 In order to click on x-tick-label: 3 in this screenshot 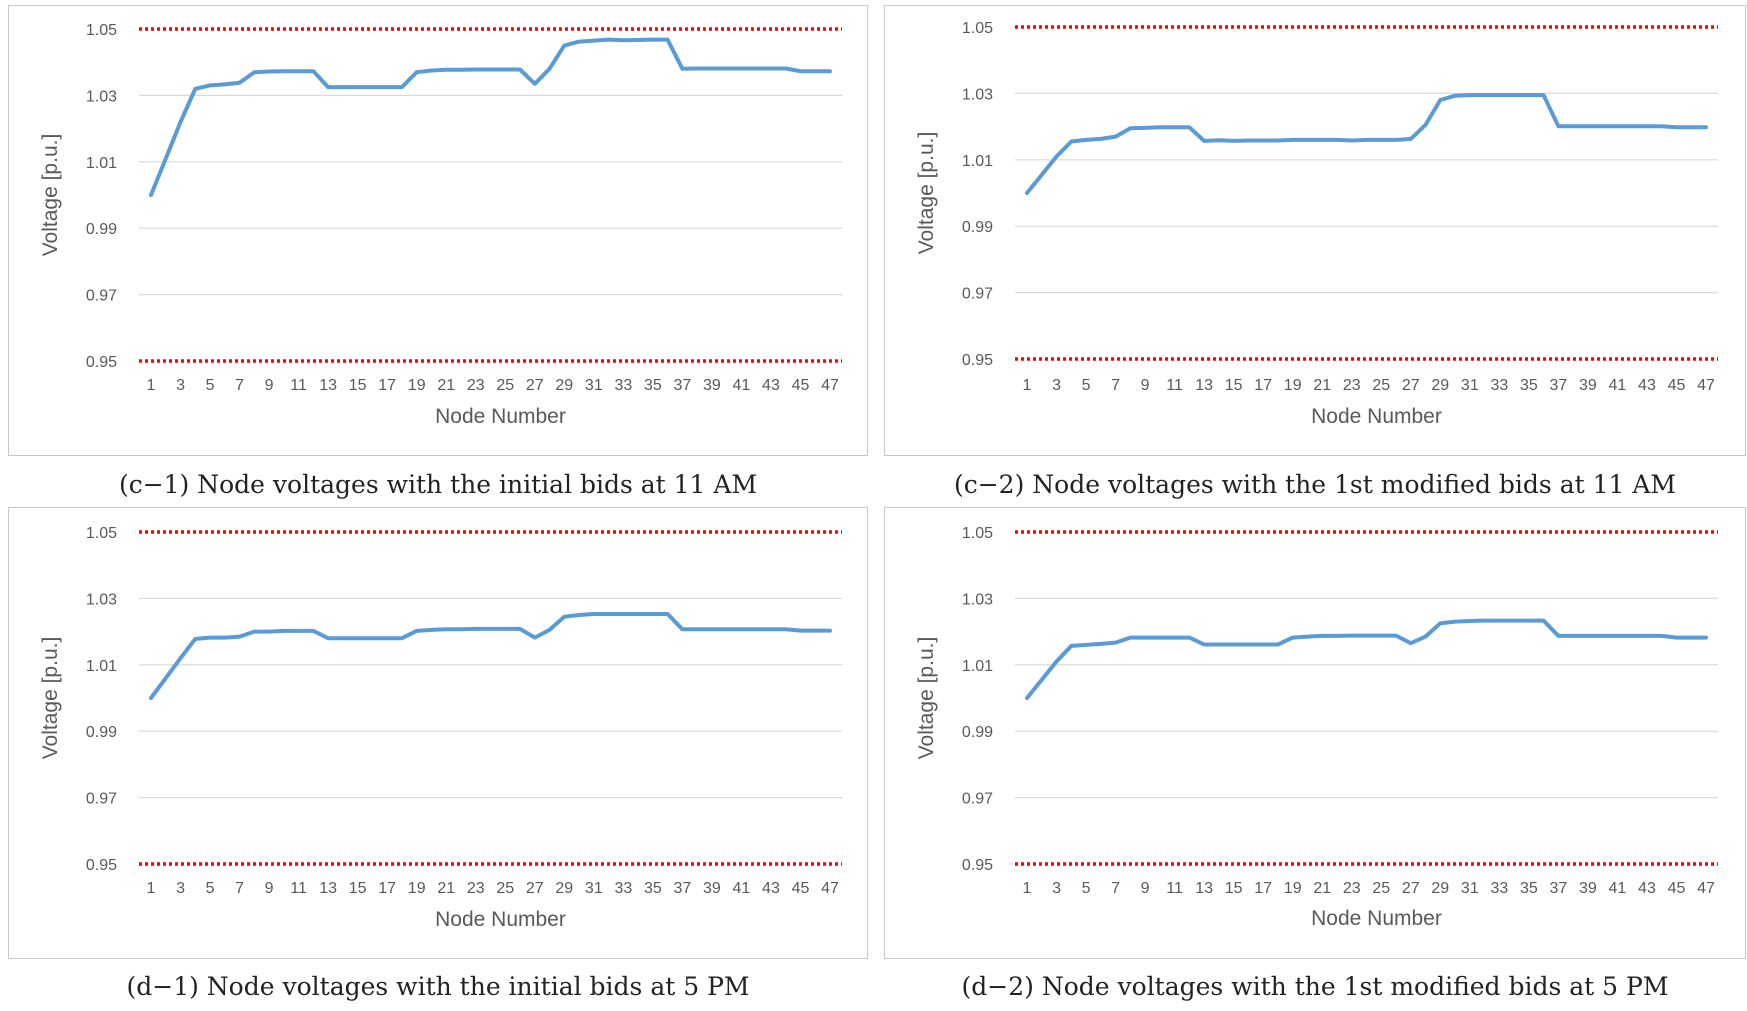, I will do `click(180, 385)`.